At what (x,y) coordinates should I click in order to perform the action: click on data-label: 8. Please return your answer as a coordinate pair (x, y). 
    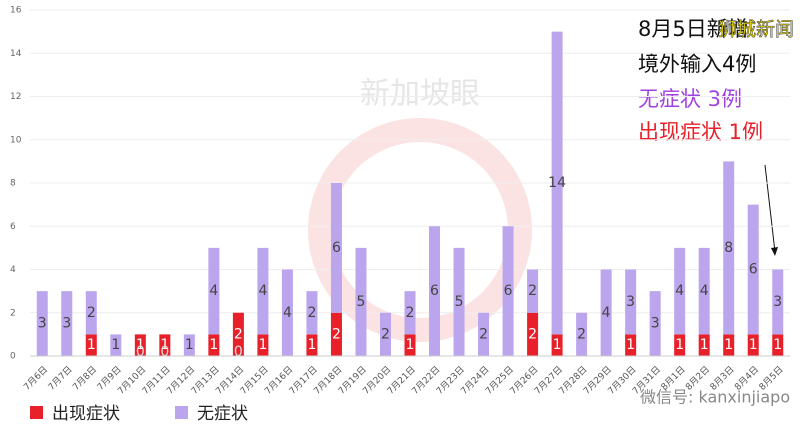
    Looking at the image, I should click on (728, 248).